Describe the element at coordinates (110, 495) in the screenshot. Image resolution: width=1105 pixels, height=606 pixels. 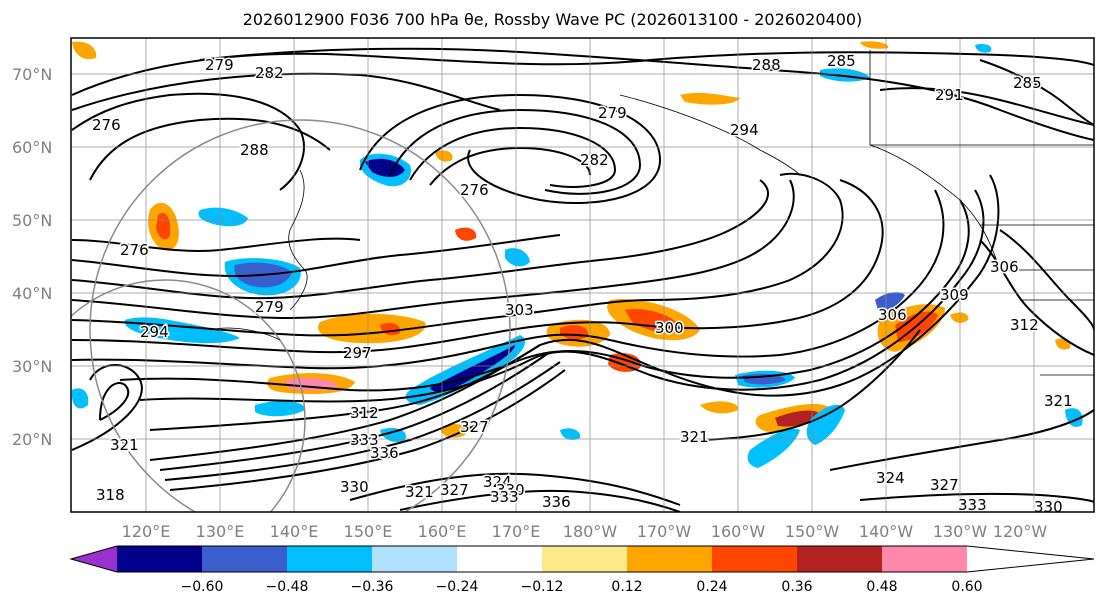
I see `contour-label: 318` at that location.